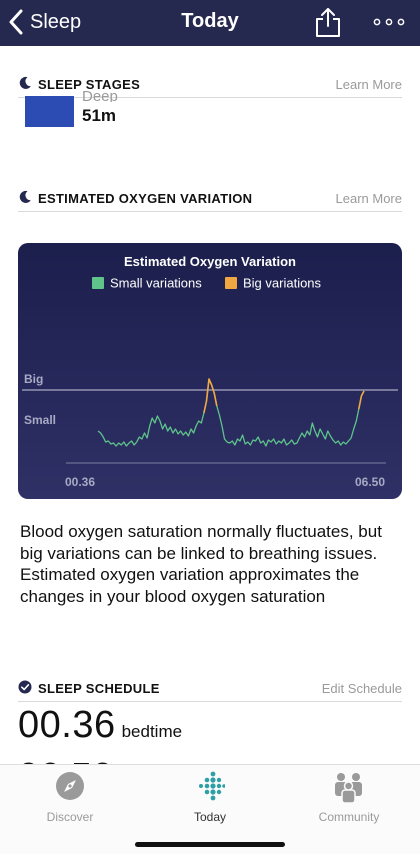  What do you see at coordinates (70, 786) in the screenshot?
I see `compass-icon` at bounding box center [70, 786].